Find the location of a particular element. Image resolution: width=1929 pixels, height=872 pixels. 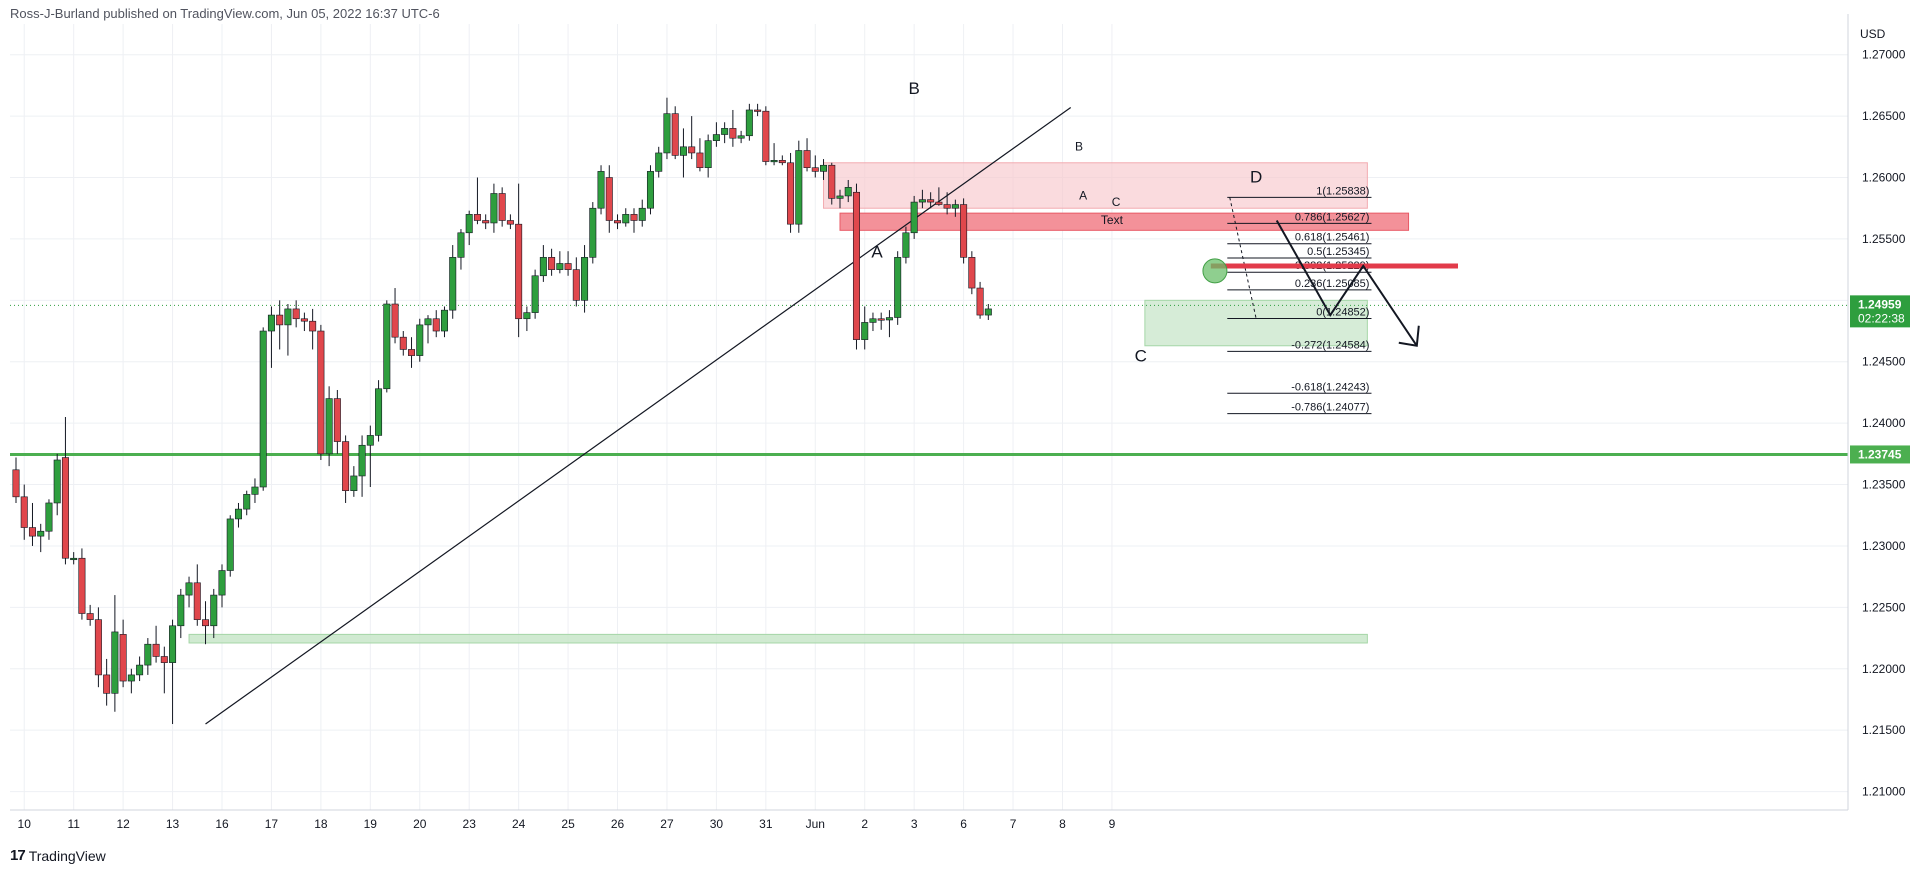

tradingview-footer: 17 TradingView is located at coordinates (58, 855).